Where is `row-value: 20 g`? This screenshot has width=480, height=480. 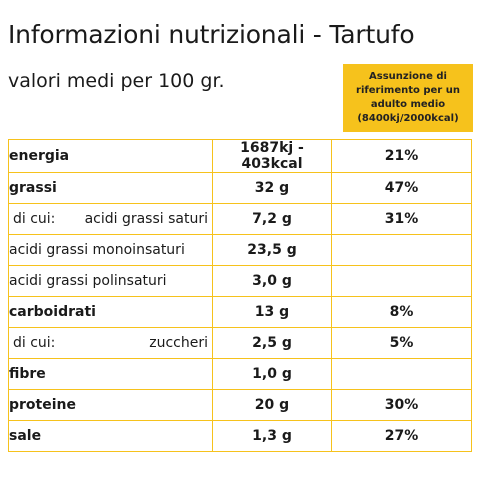 row-value: 20 g is located at coordinates (272, 405).